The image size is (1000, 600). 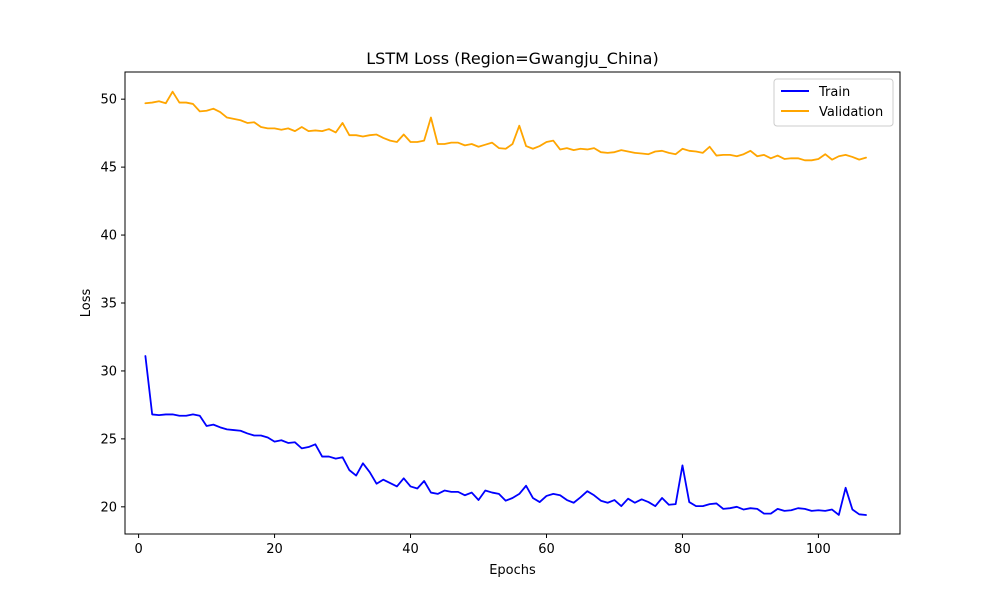 I want to click on x-tick-label: 100, so click(x=818, y=549).